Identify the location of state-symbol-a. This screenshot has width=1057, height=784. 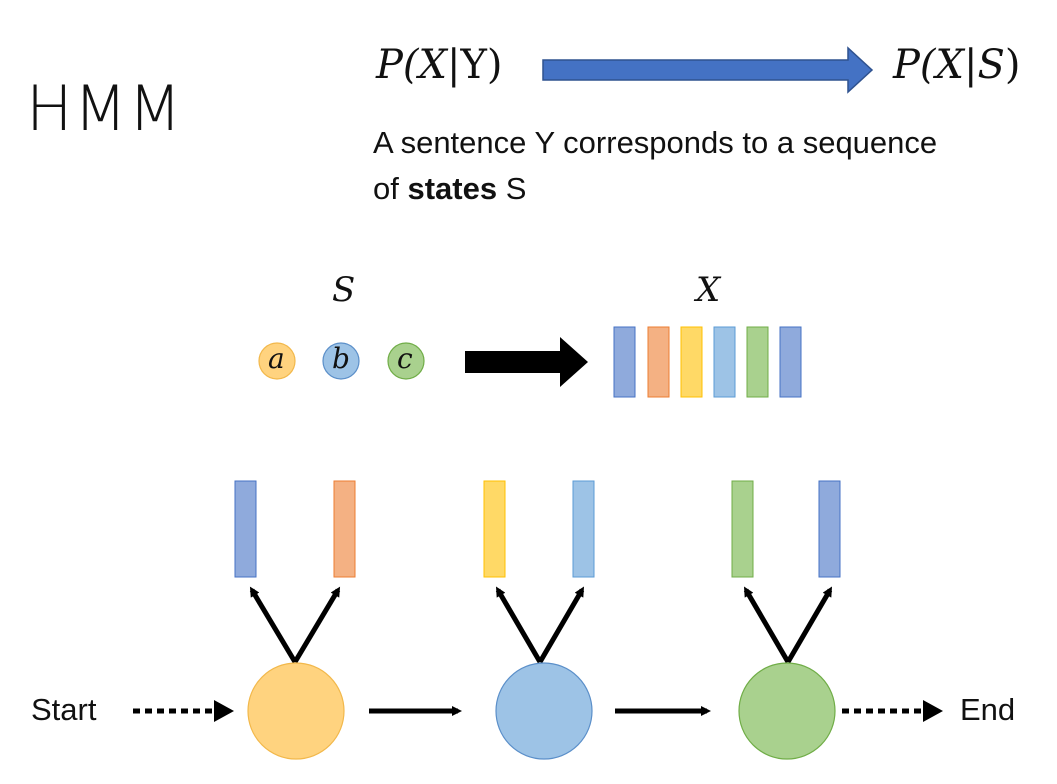
(277, 361).